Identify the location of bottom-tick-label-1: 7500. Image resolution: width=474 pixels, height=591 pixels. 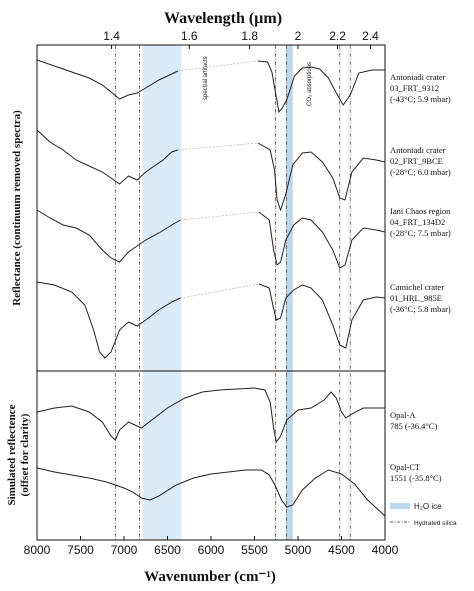
(80, 550).